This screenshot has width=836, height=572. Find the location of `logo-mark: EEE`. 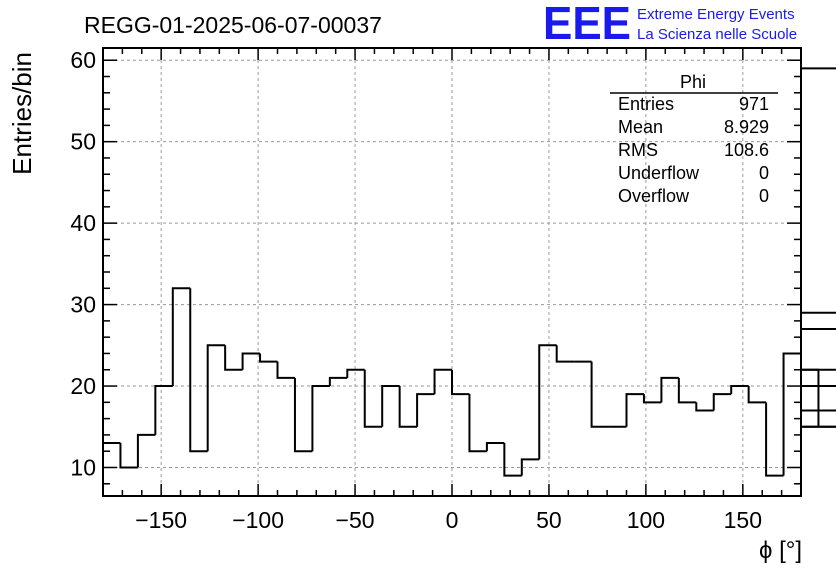

logo-mark: EEE is located at coordinates (587, 24).